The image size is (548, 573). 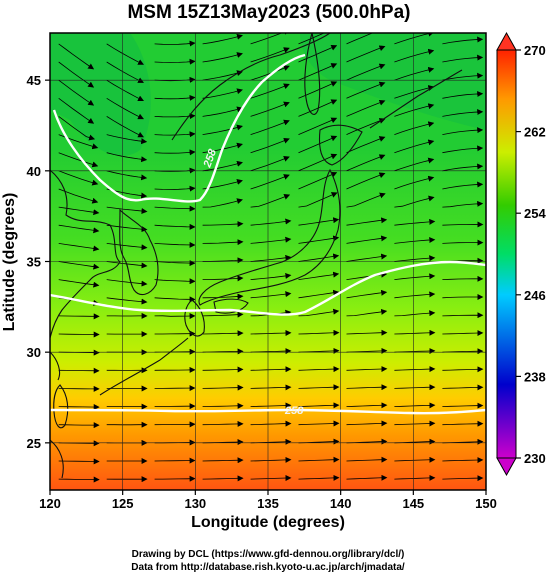 What do you see at coordinates (123, 503) in the screenshot?
I see `x-tick-label: 125` at bounding box center [123, 503].